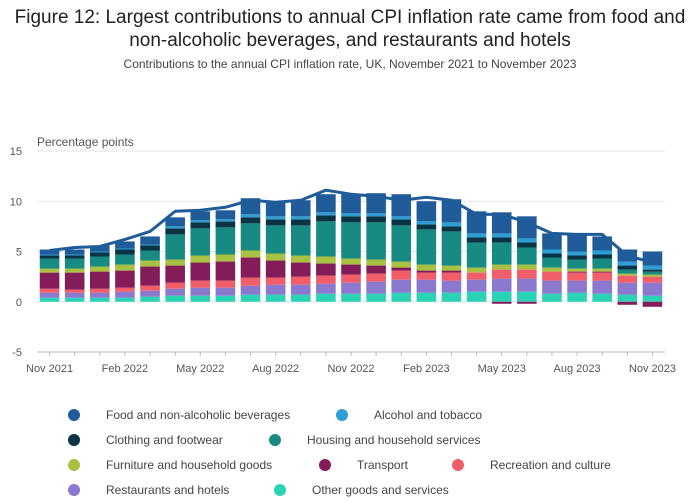  What do you see at coordinates (125, 369) in the screenshot?
I see `x-tick-label: Feb 2022` at bounding box center [125, 369].